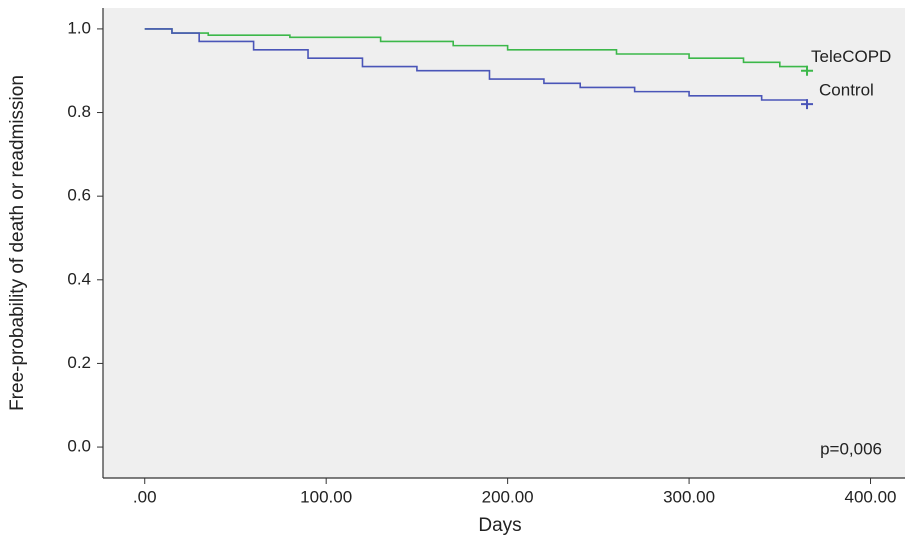 The image size is (913, 547). Describe the element at coordinates (79, 195) in the screenshot. I see `y-tick-label: 0.6` at that location.